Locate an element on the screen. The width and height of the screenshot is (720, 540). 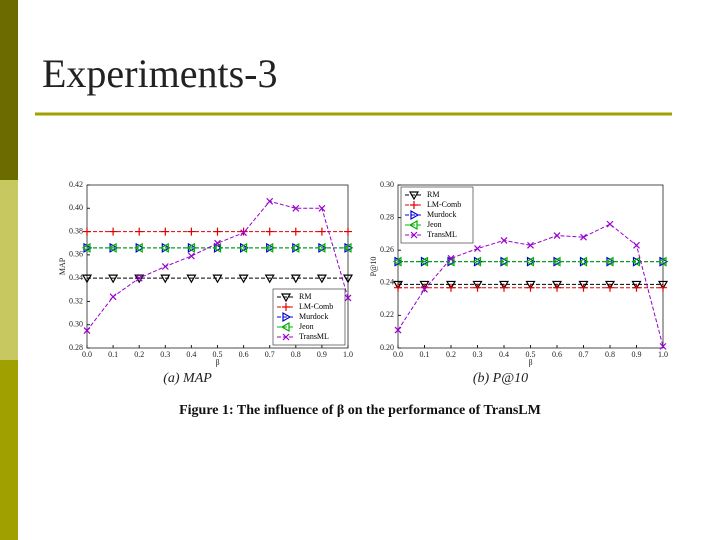
x-tick-label: 0.2 is located at coordinates (139, 354).